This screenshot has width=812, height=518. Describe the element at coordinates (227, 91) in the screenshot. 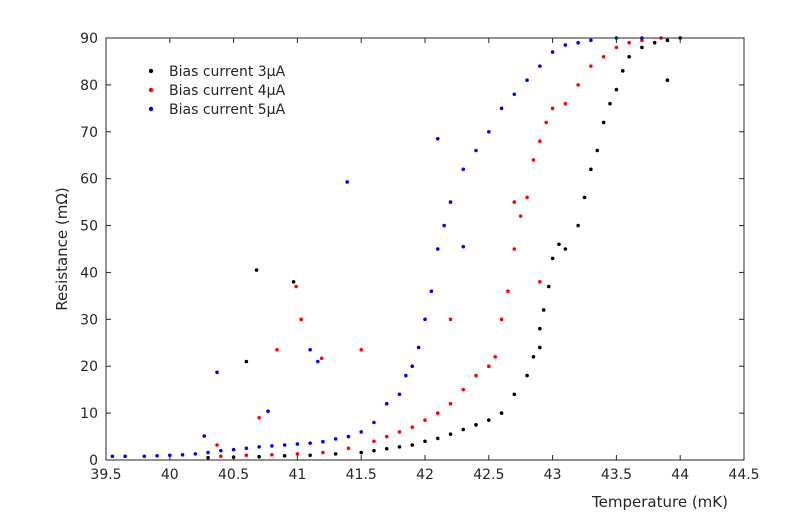

I see `legend-entry-label: Bias current 4μA` at that location.